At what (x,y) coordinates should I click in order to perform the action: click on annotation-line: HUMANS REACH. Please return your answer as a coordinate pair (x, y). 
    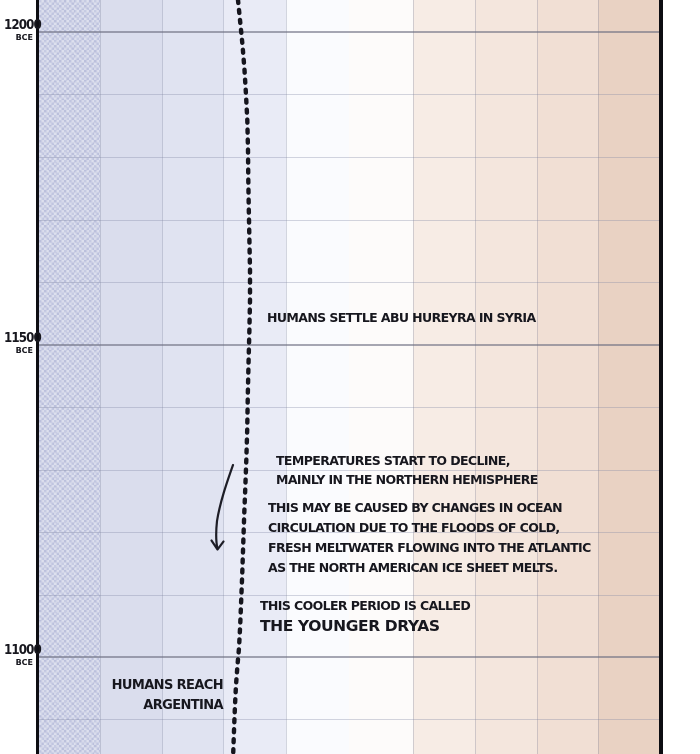
    Looking at the image, I should click on (167, 685).